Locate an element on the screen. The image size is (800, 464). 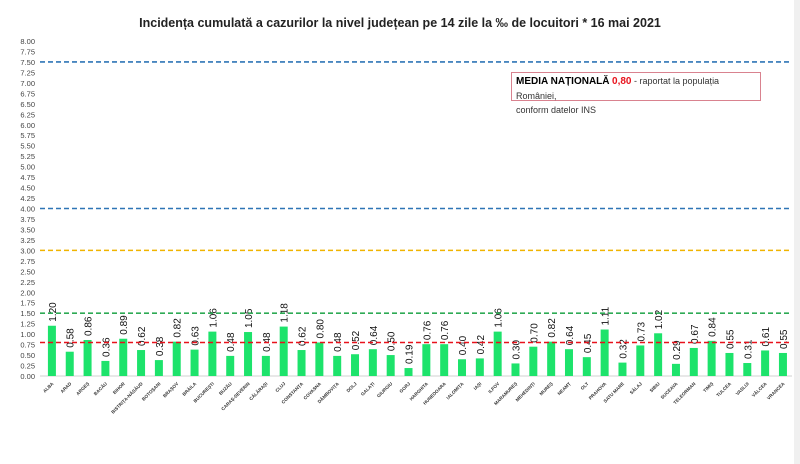
y-tick-label: 2.25 is located at coordinates (27, 282).